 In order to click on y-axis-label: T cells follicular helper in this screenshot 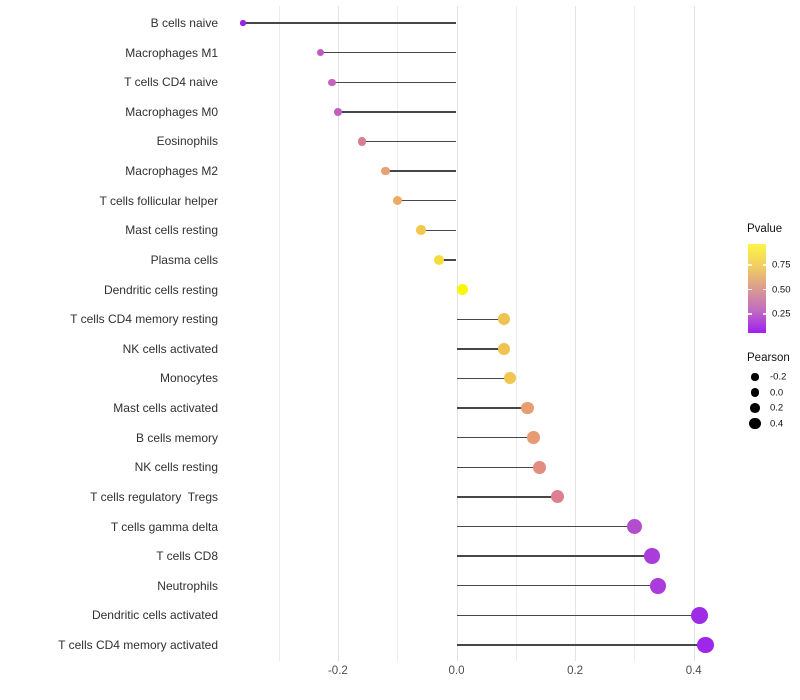, I will do `click(159, 200)`.